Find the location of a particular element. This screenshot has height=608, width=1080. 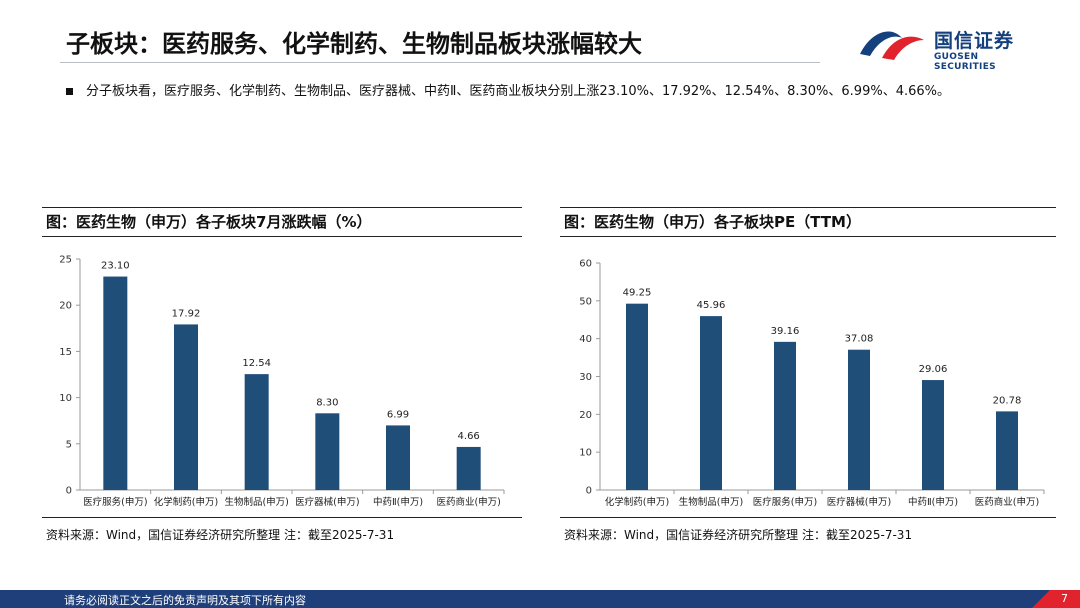

data-label: 17.92 is located at coordinates (186, 313).